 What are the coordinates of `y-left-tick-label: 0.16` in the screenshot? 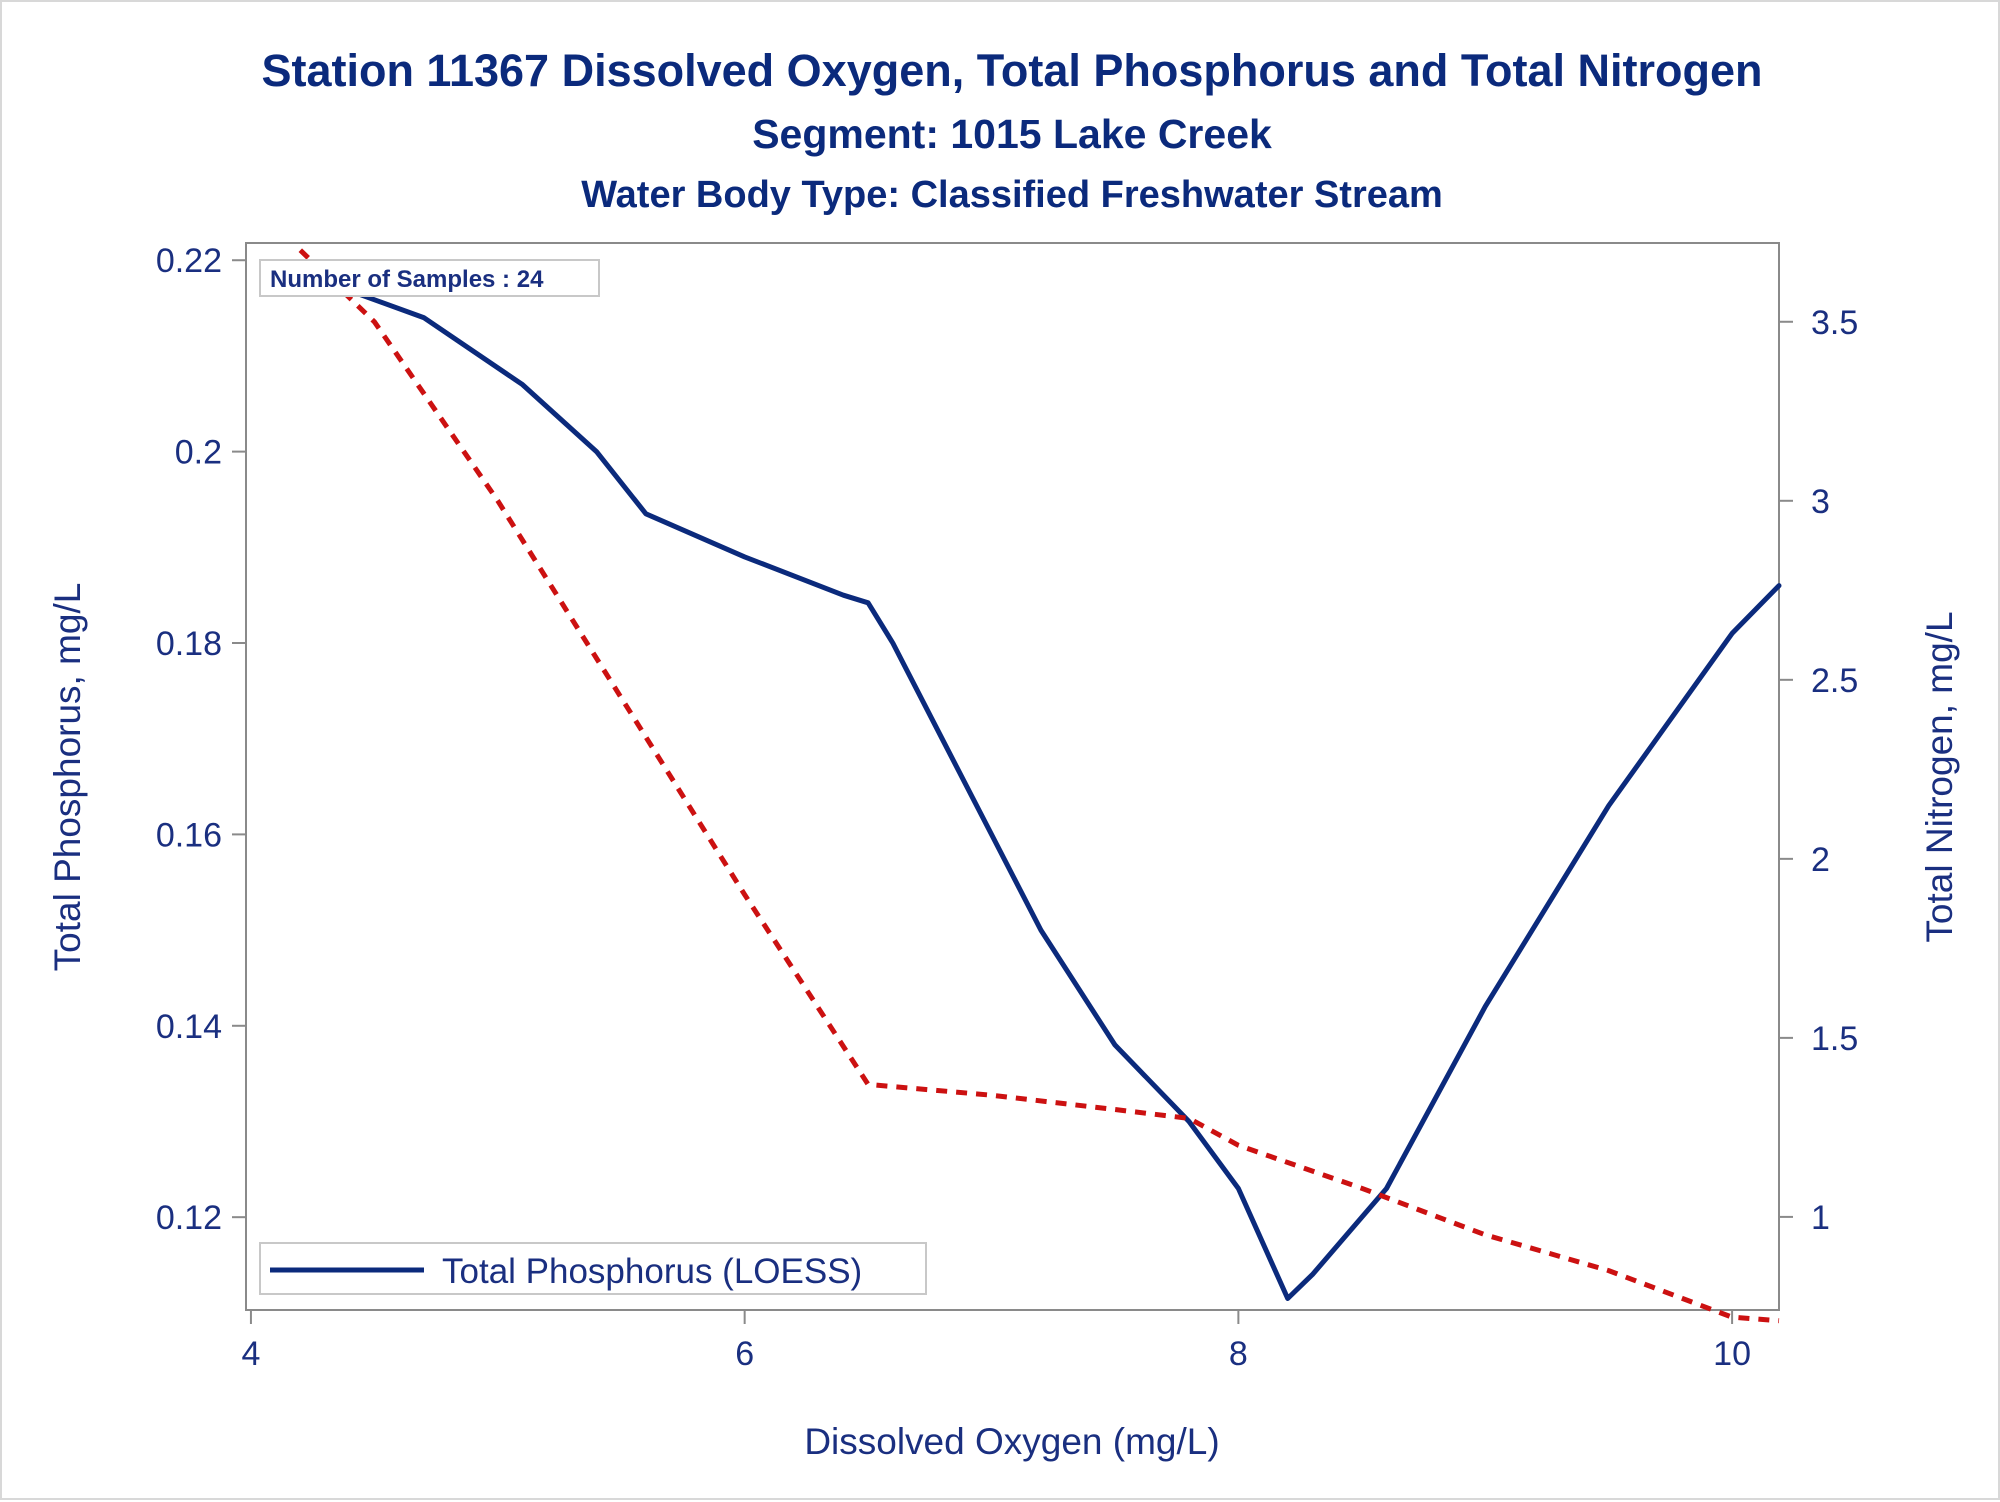 It's located at (189, 835).